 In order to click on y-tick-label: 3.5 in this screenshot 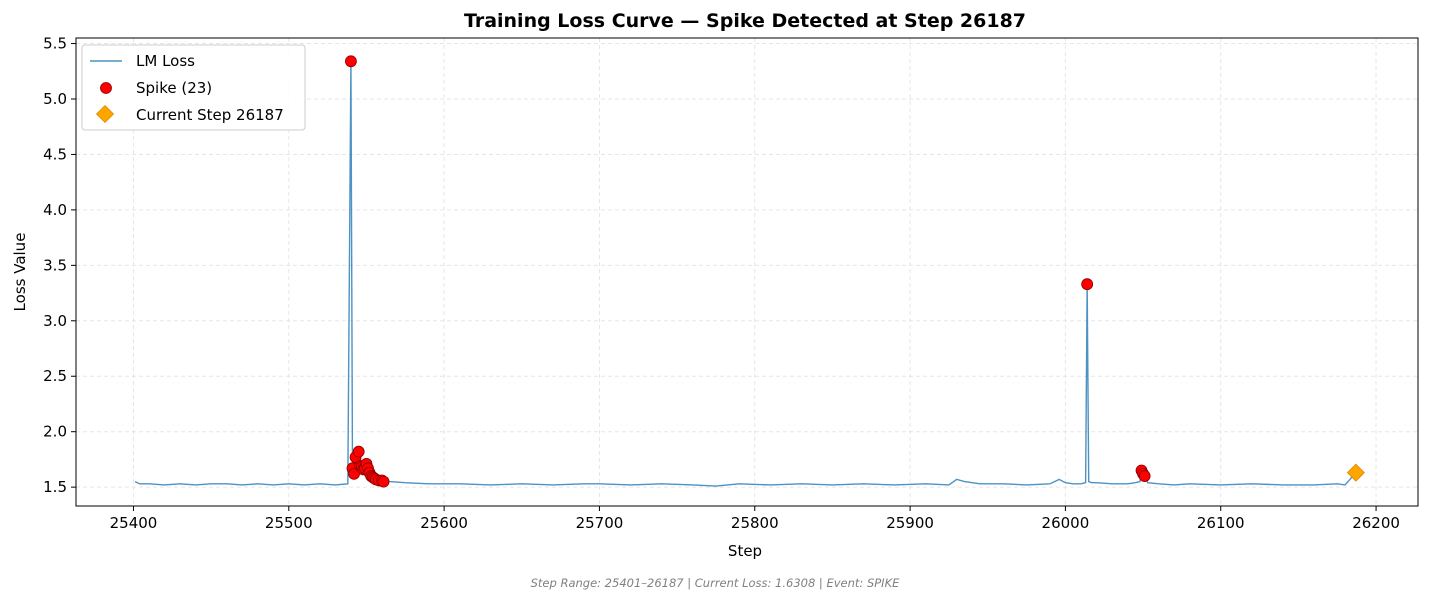, I will do `click(55, 265)`.